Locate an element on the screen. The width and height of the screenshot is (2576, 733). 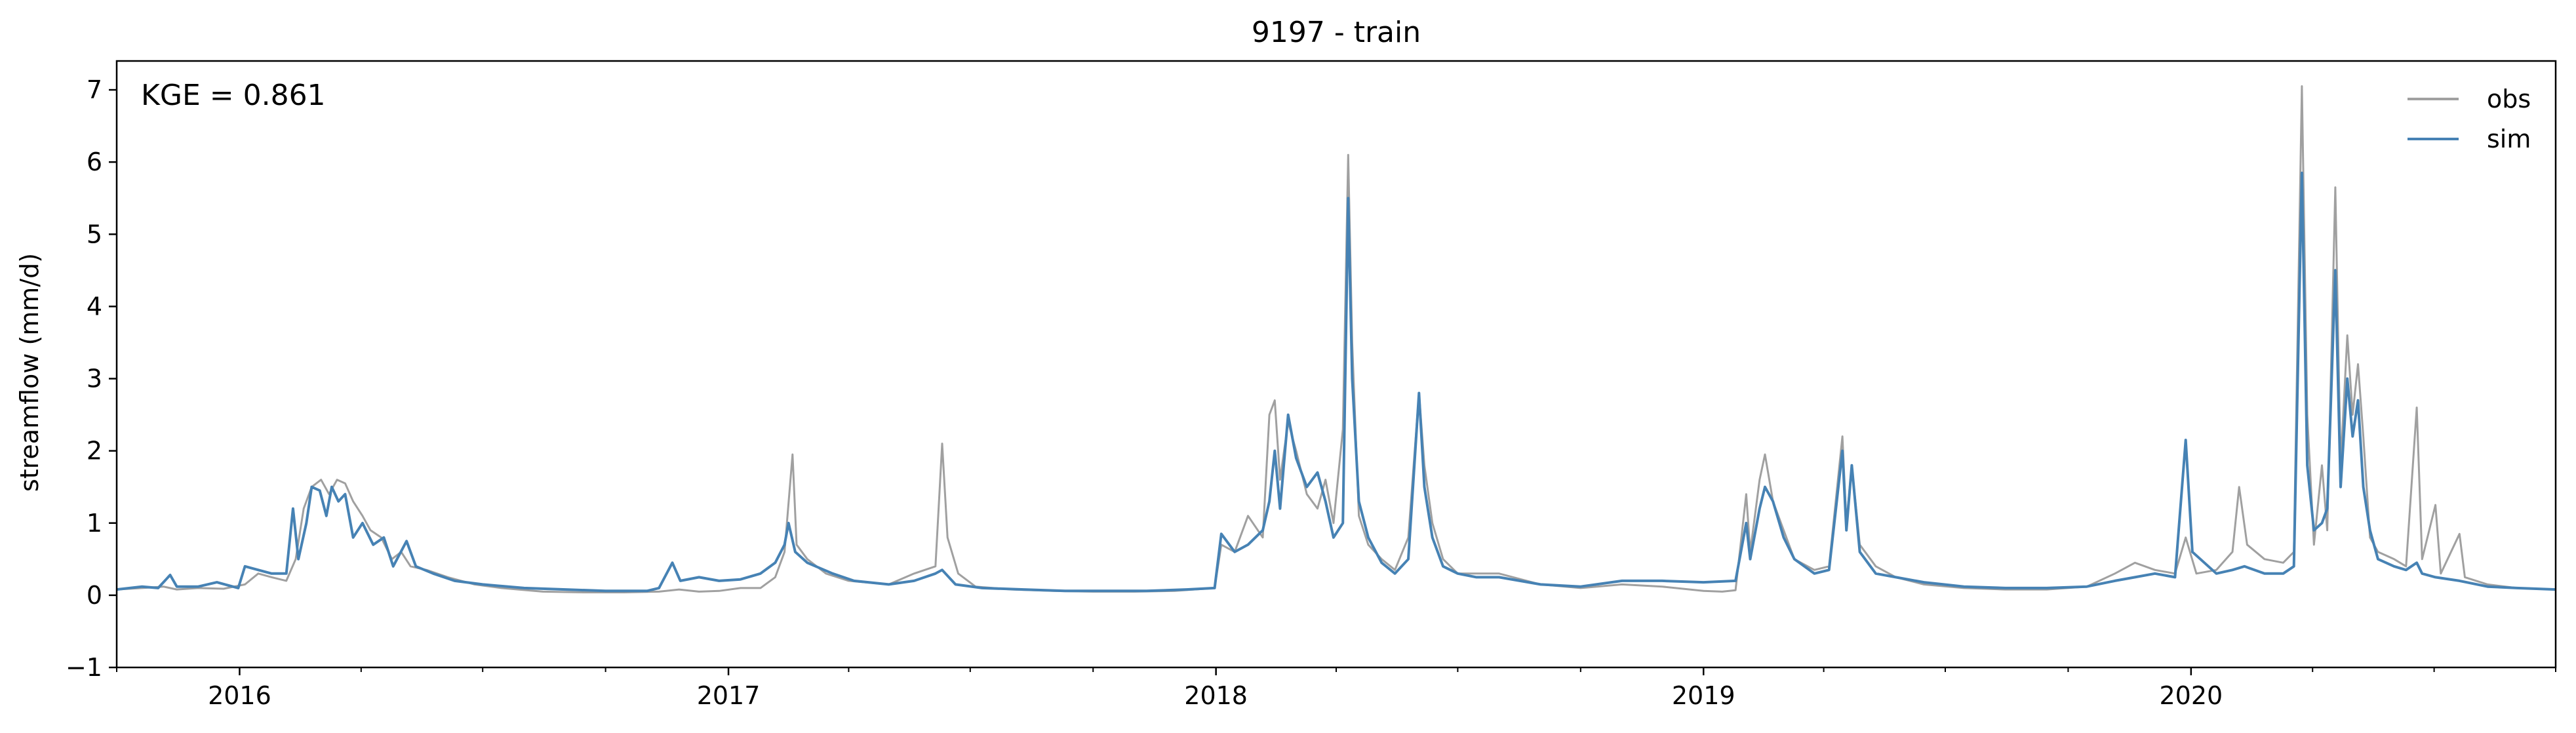
chart-title: 9197 - train is located at coordinates (1336, 32).